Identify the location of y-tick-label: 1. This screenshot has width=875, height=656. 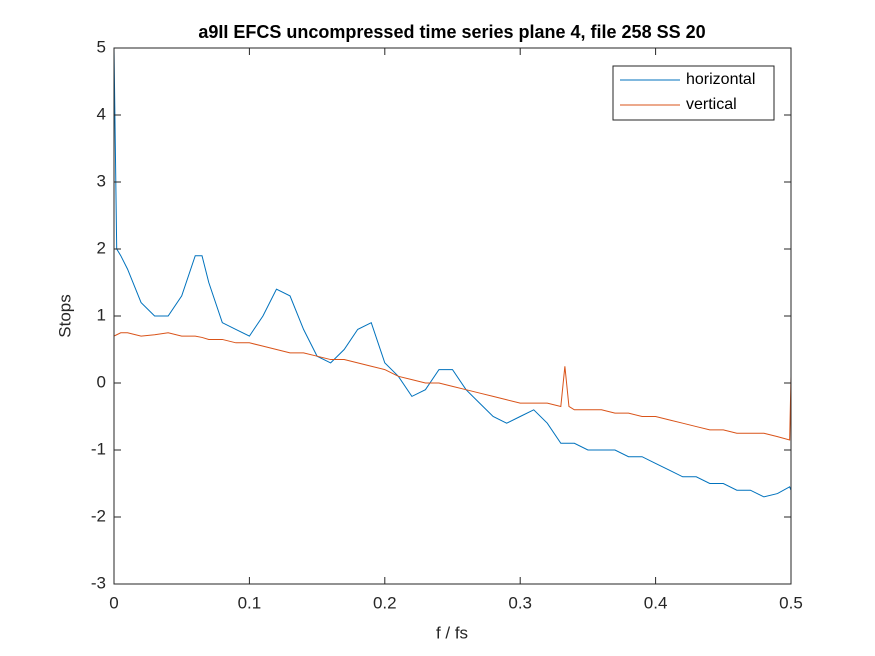
(101, 314).